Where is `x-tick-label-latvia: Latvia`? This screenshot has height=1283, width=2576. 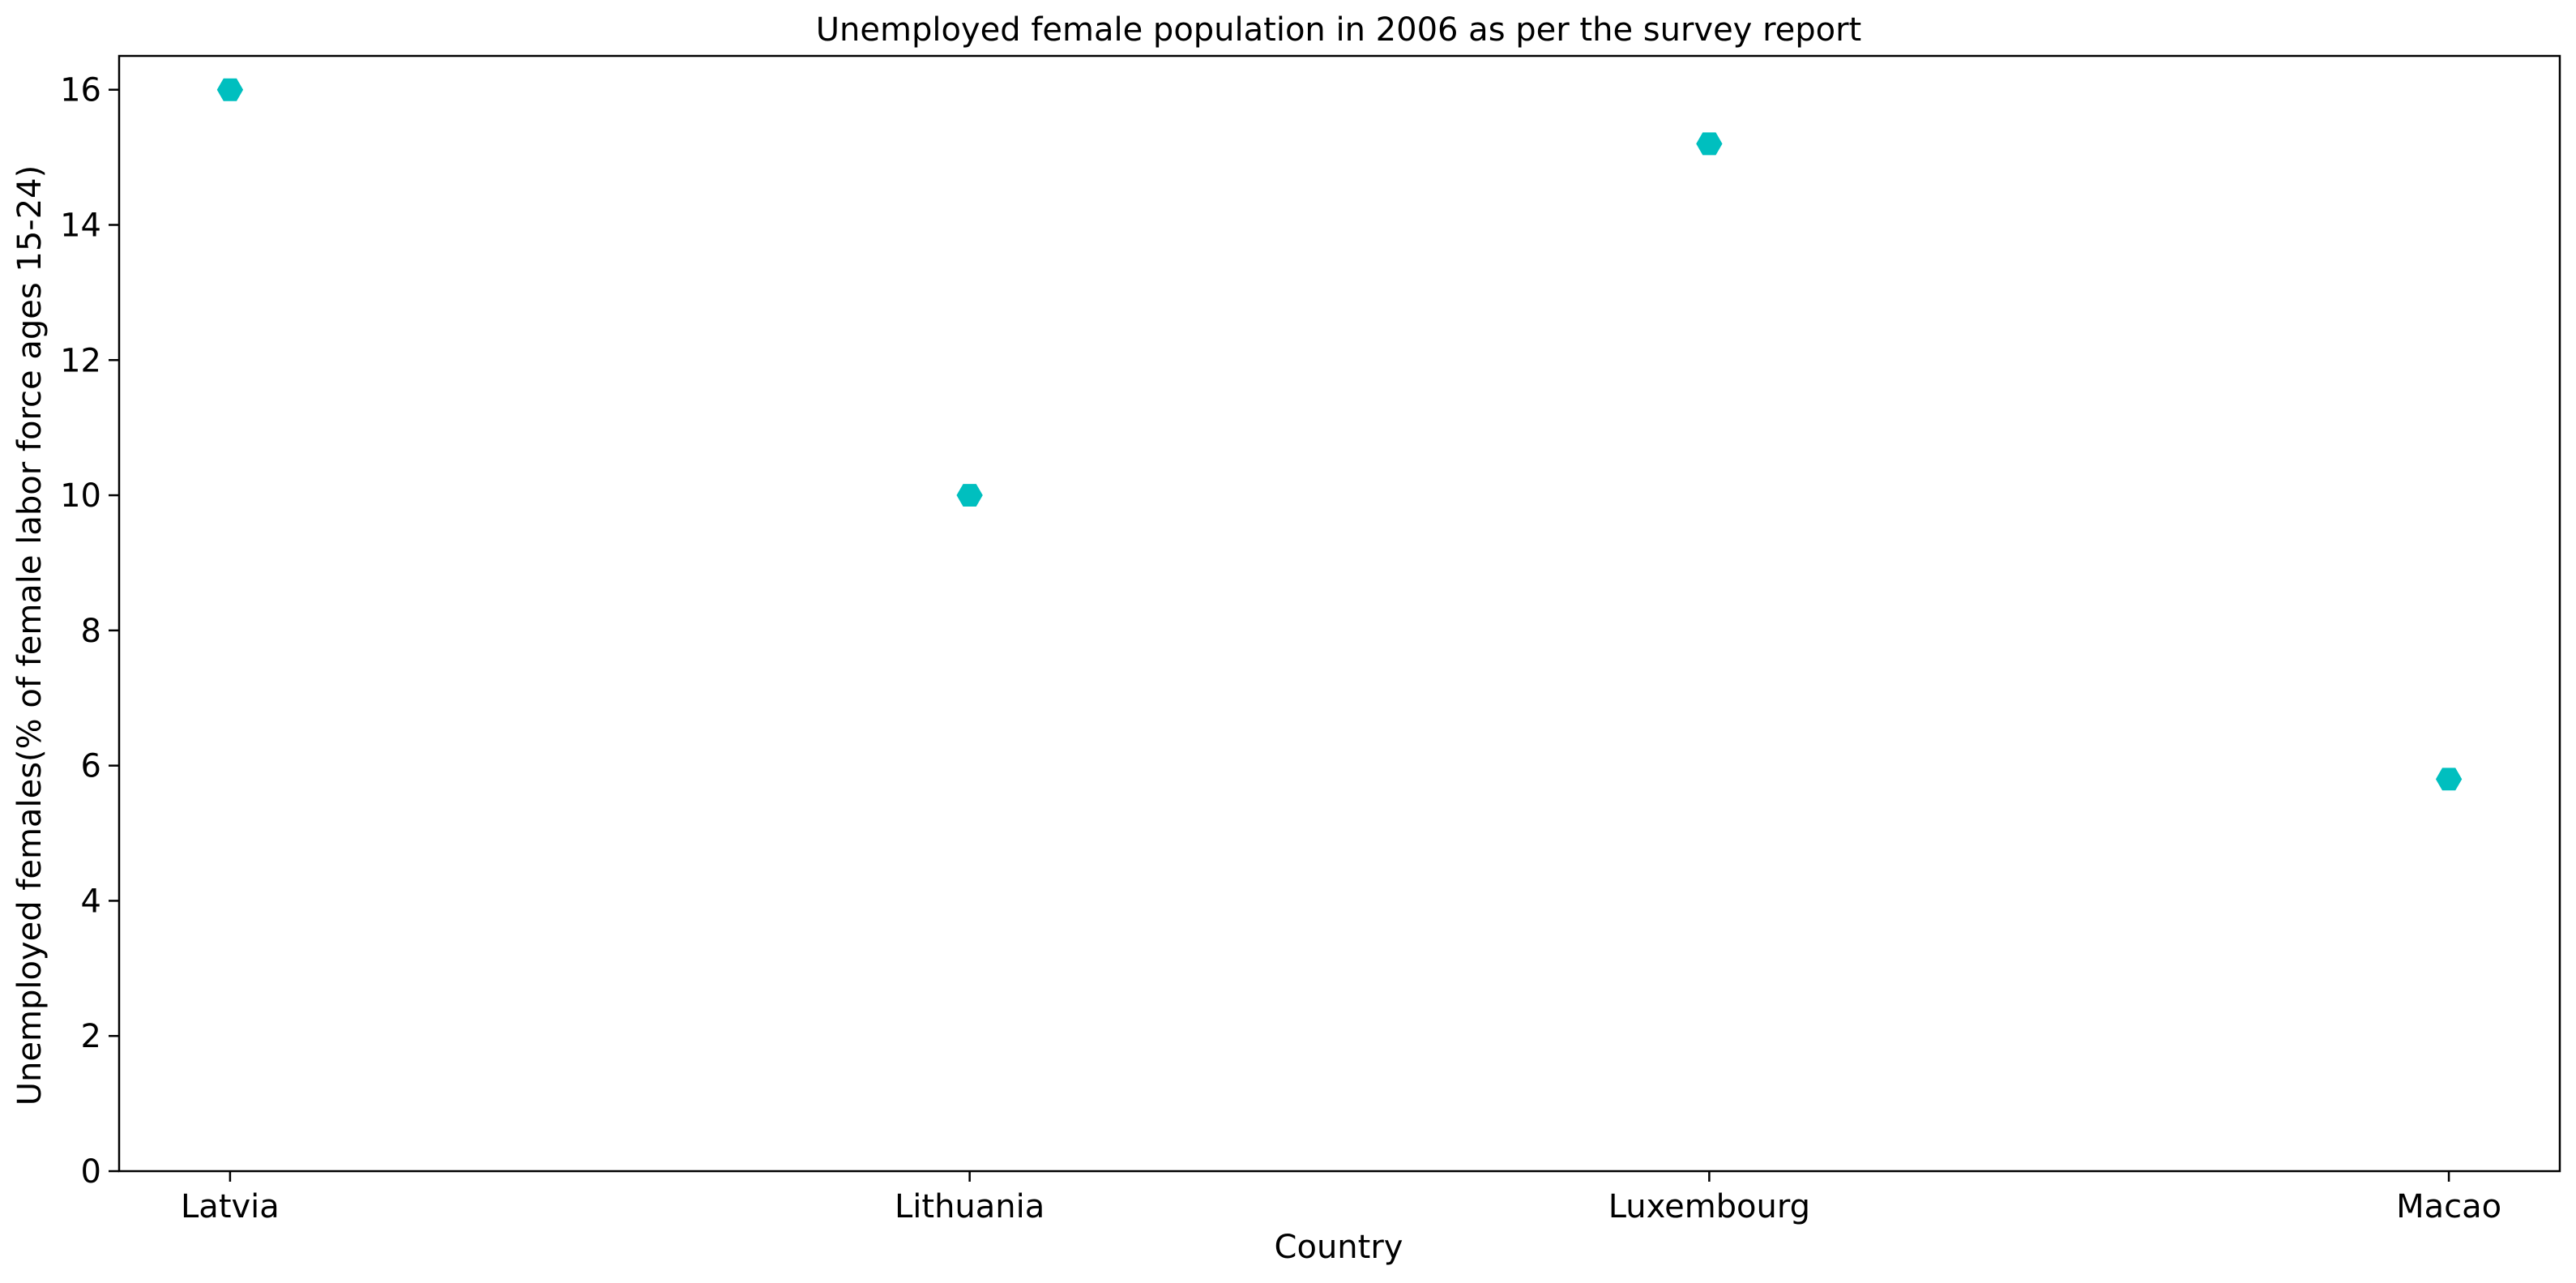
x-tick-label-latvia: Latvia is located at coordinates (230, 1206).